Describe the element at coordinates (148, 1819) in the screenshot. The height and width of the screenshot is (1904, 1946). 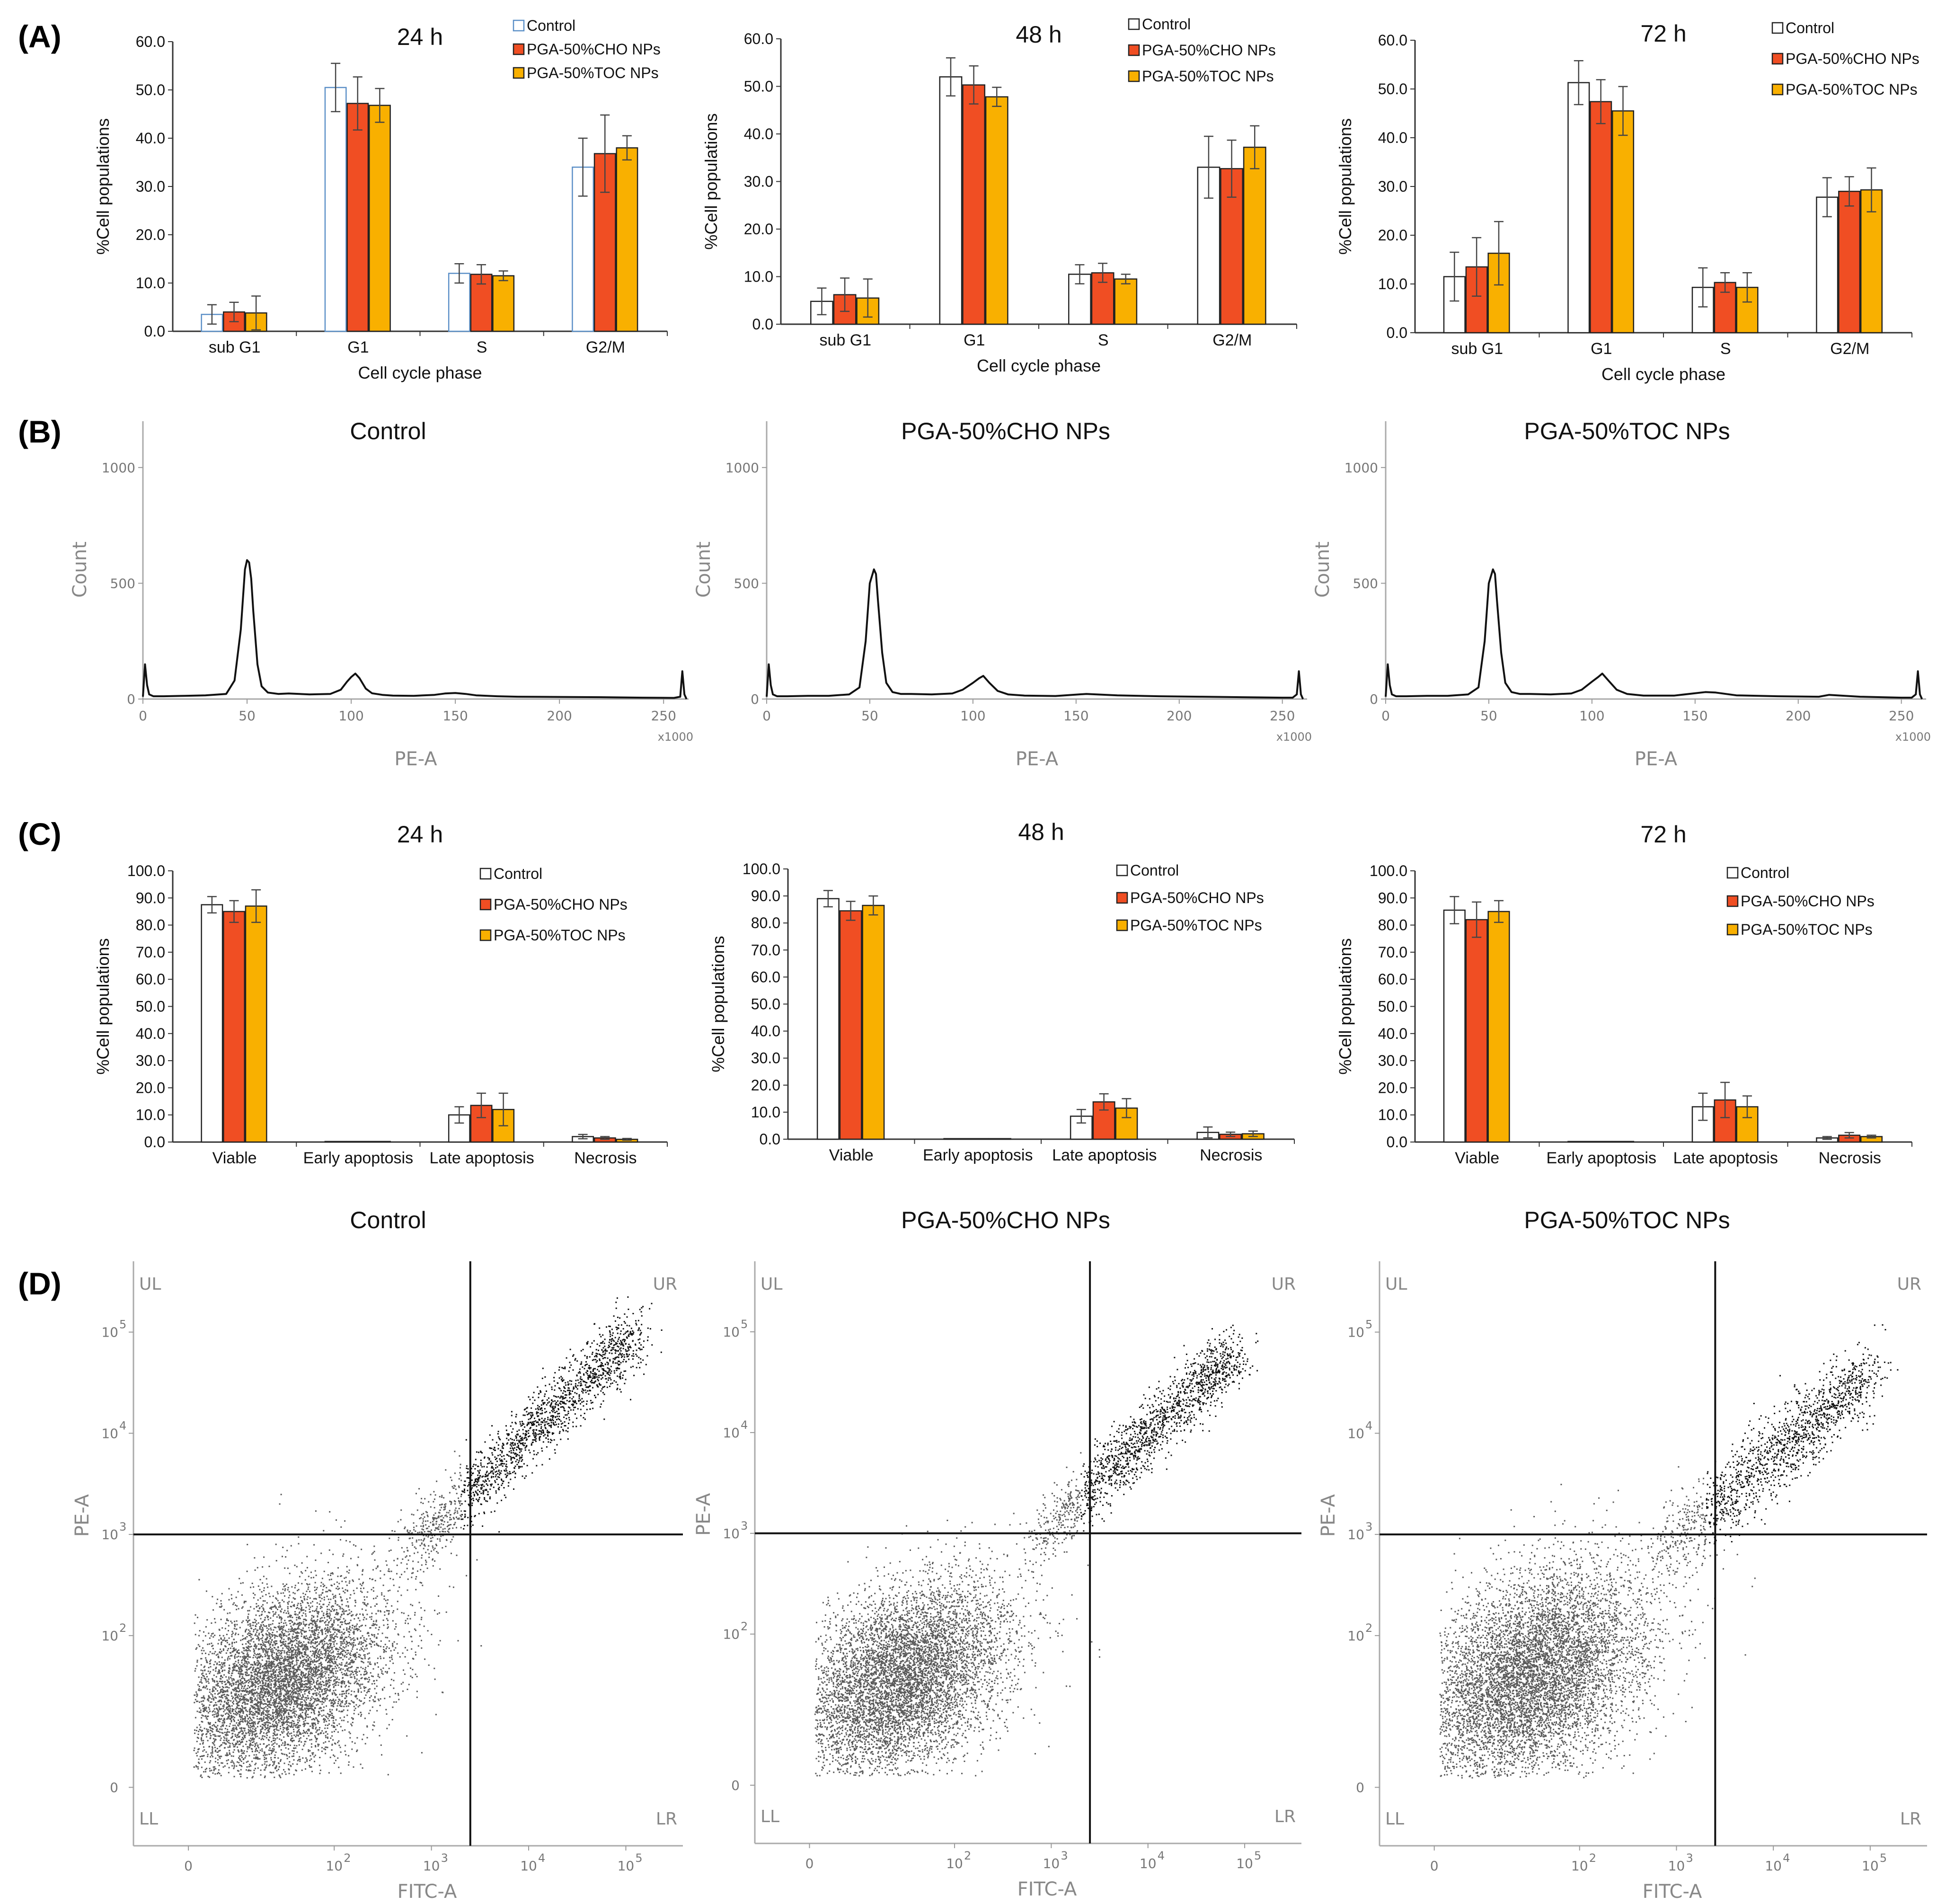
I see `quadrant-label-ll: LL` at that location.